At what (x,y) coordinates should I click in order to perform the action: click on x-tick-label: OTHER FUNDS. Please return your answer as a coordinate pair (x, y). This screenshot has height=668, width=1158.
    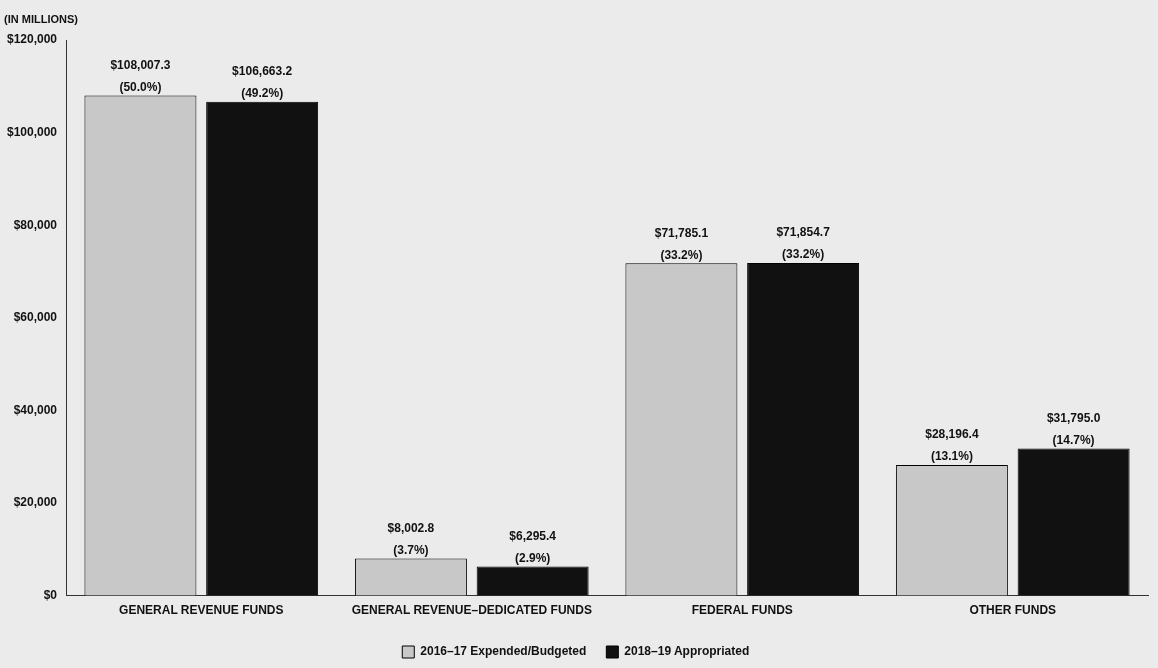
    Looking at the image, I should click on (1013, 610).